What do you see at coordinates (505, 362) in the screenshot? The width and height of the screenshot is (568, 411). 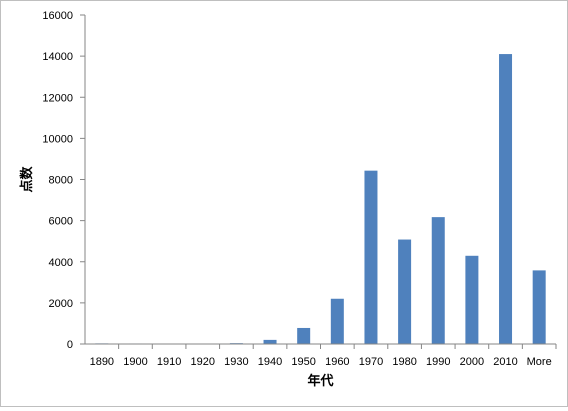 I see `x-tick-label: 2010` at bounding box center [505, 362].